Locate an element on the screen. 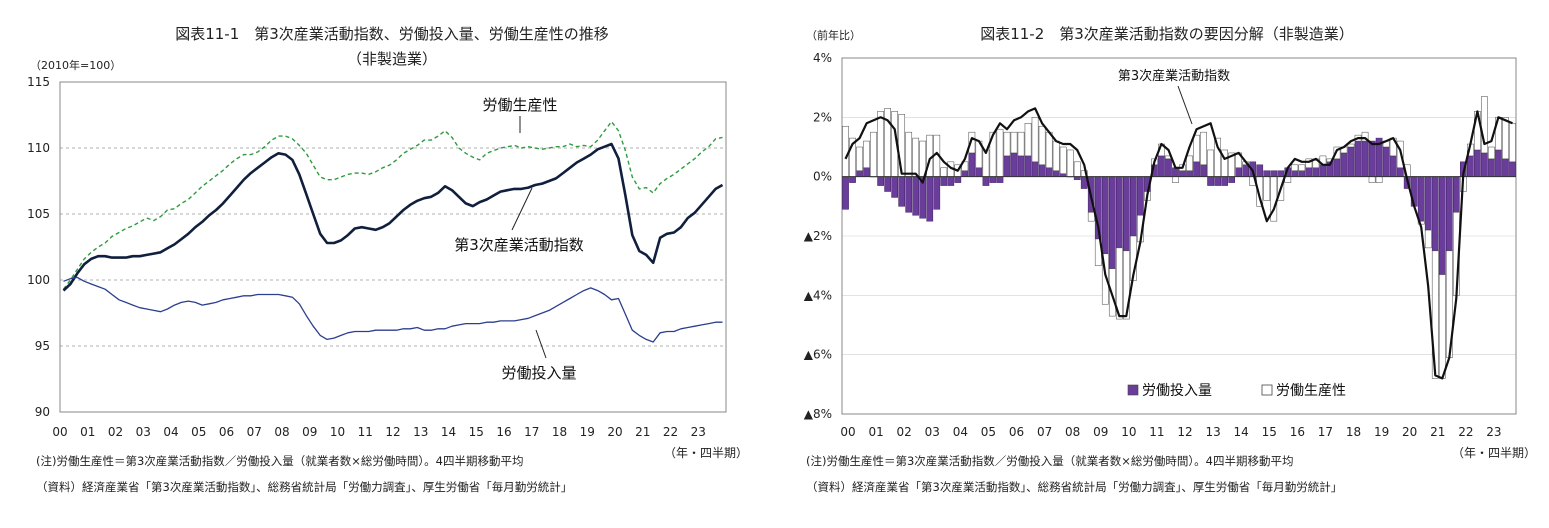 The height and width of the screenshot is (528, 1549). chart-2-x-tick-label: 22 is located at coordinates (1465, 432).